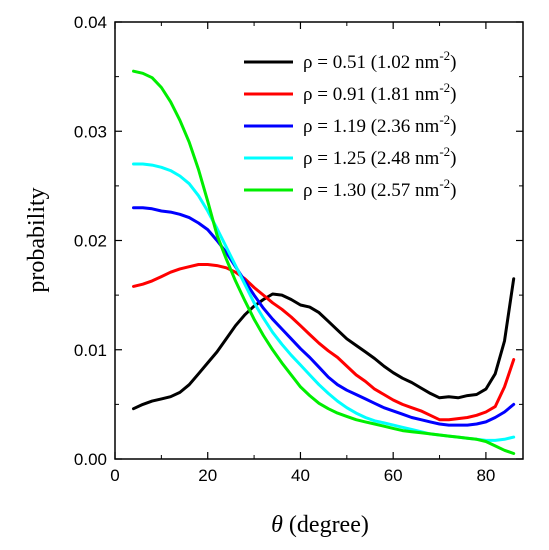 This screenshot has width=549, height=550. Describe the element at coordinates (90, 459) in the screenshot. I see `y-tick-label: 0.00` at that location.